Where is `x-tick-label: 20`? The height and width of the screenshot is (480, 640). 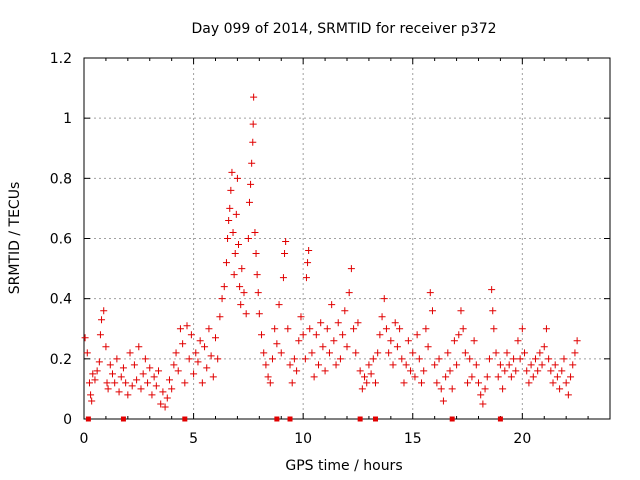
x-tick-label: 20 is located at coordinates (522, 439).